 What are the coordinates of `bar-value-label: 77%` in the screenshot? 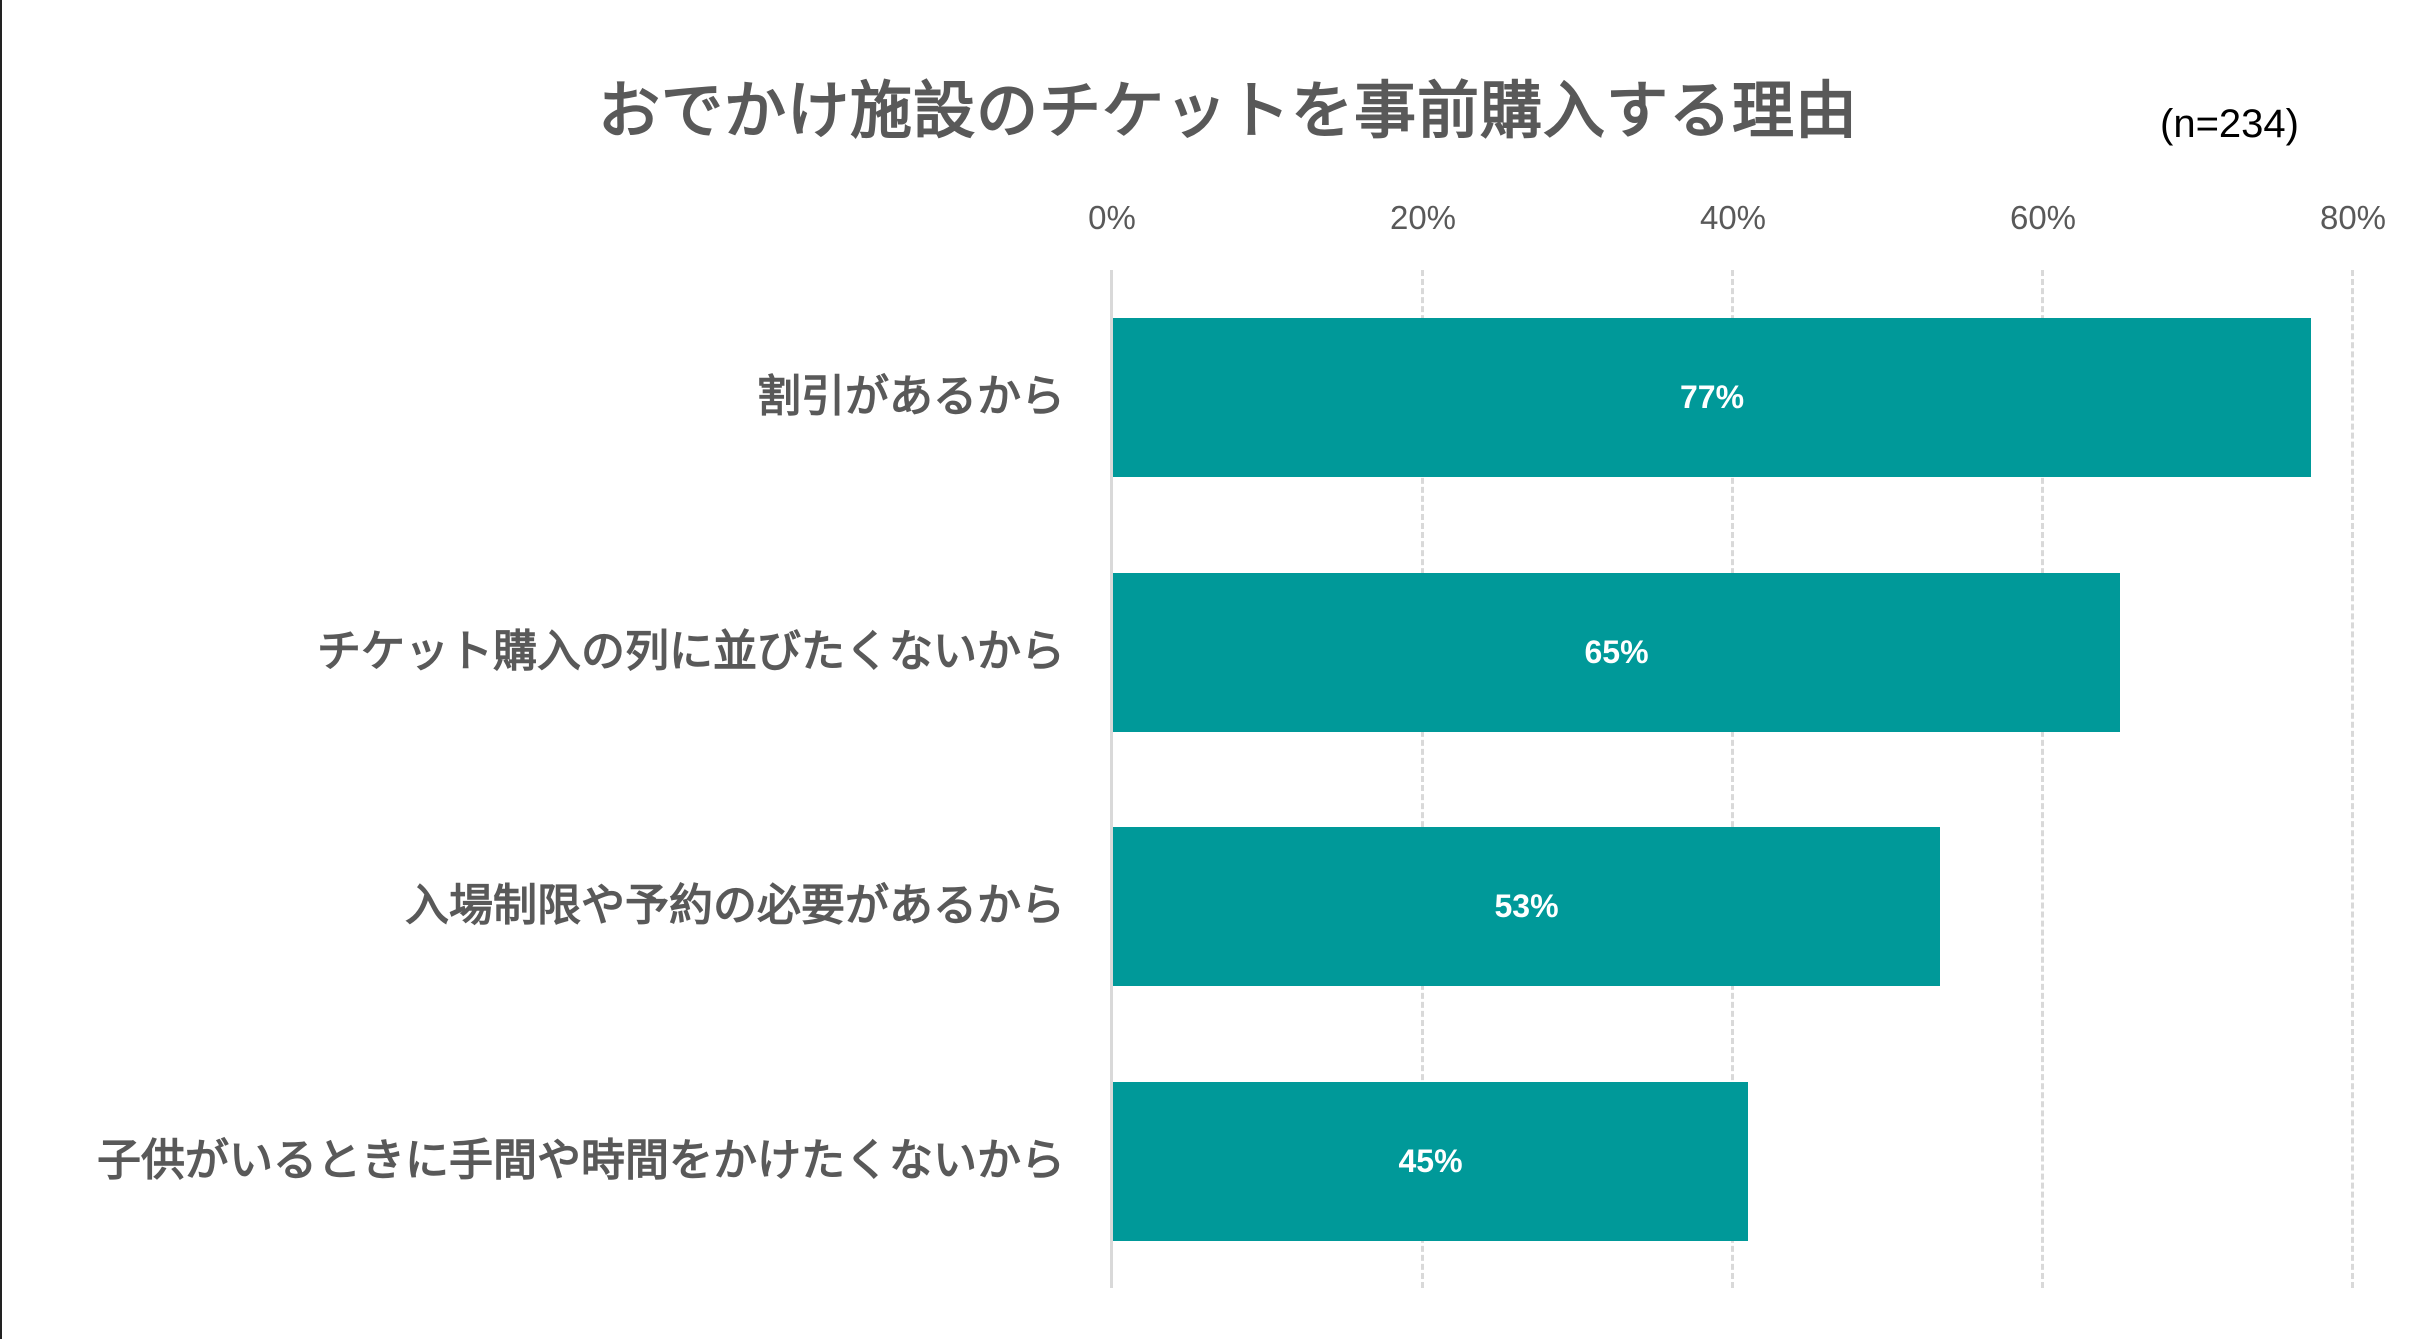 It's located at (1712, 397).